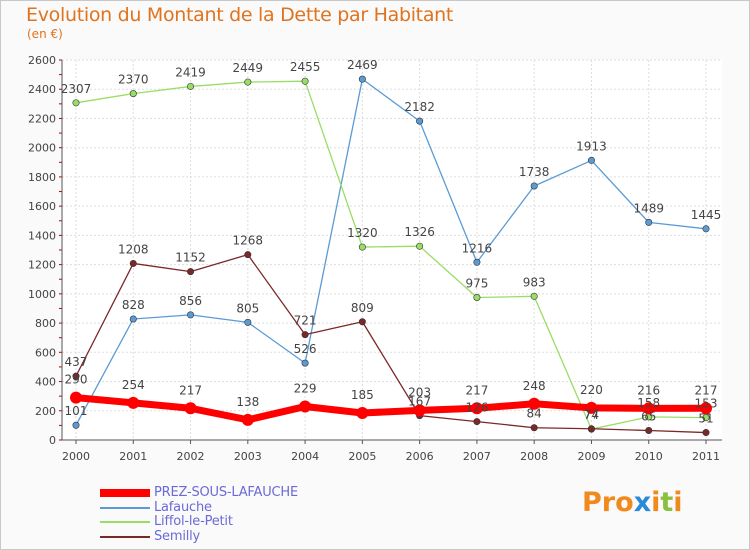 The width and height of the screenshot is (750, 550). What do you see at coordinates (45, 34) in the screenshot?
I see `chart-subtitle: (en €)` at bounding box center [45, 34].